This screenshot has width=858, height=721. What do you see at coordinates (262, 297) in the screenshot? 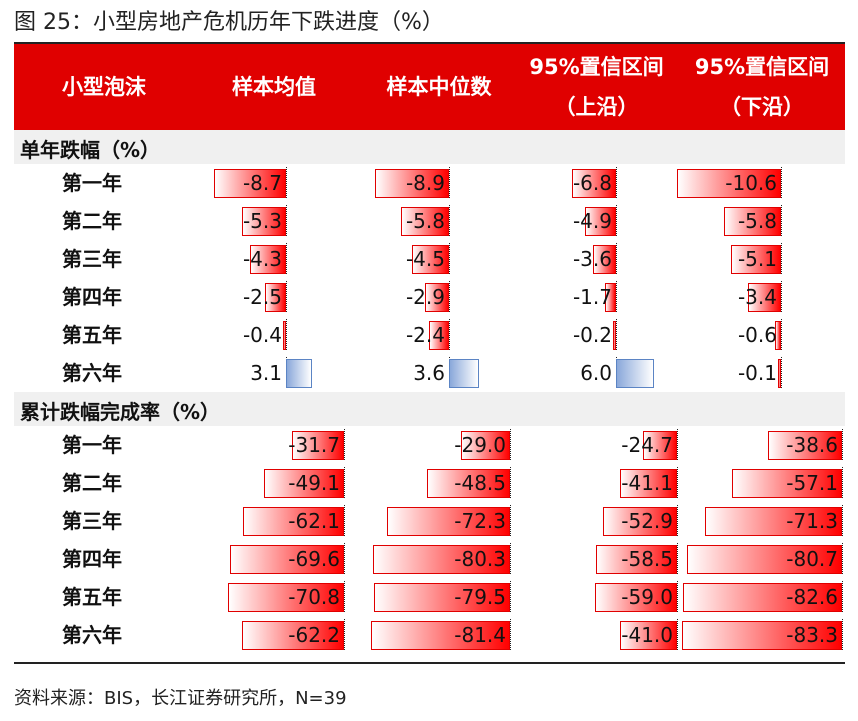
I see `data-value-mean: -2.5` at bounding box center [262, 297].